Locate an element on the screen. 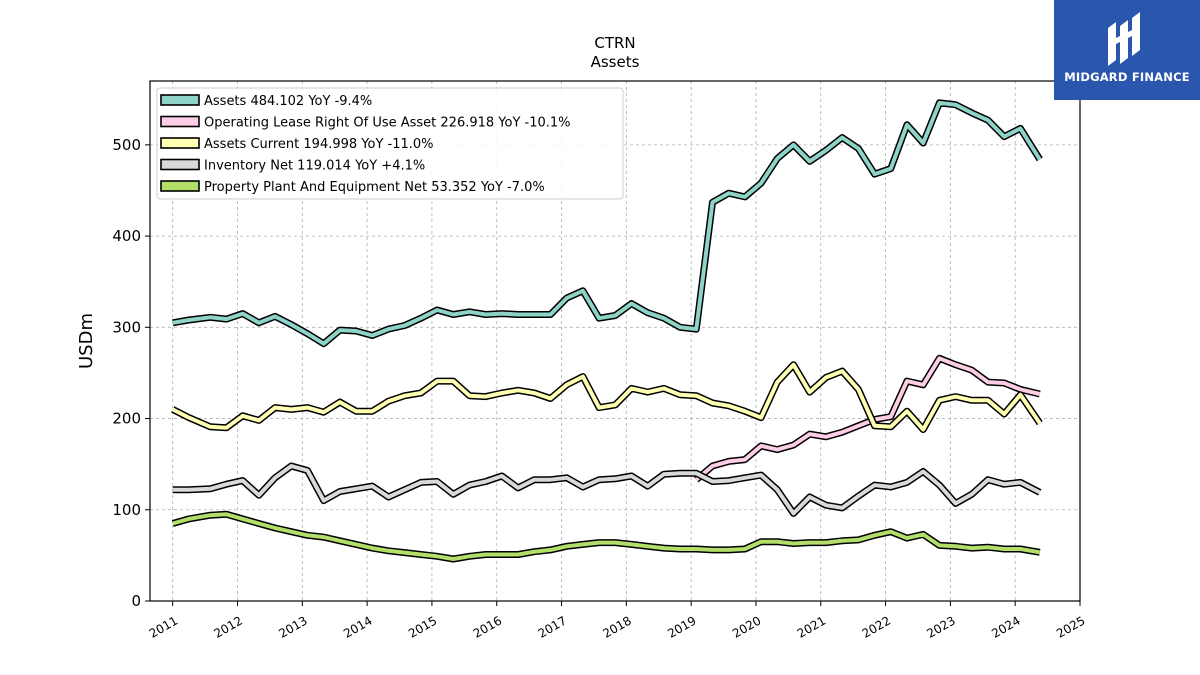  legend-entry: Assets 484.102 YoY -9.4% is located at coordinates (288, 101).